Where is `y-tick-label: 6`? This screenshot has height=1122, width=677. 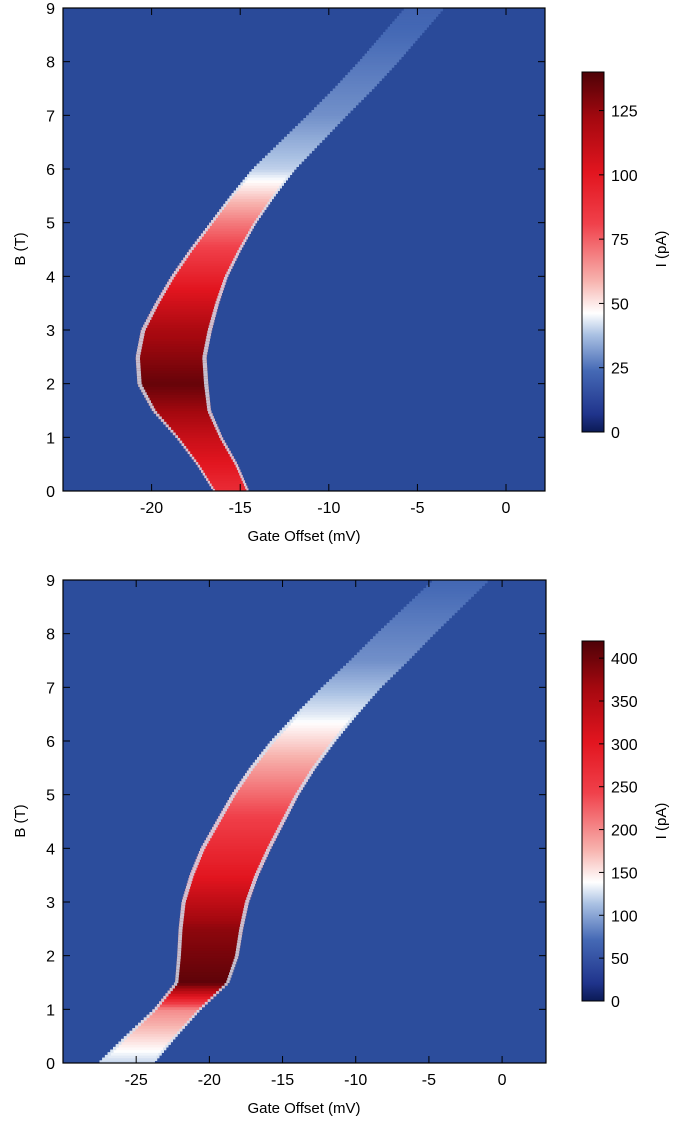
y-tick-label: 6 is located at coordinates (50, 742).